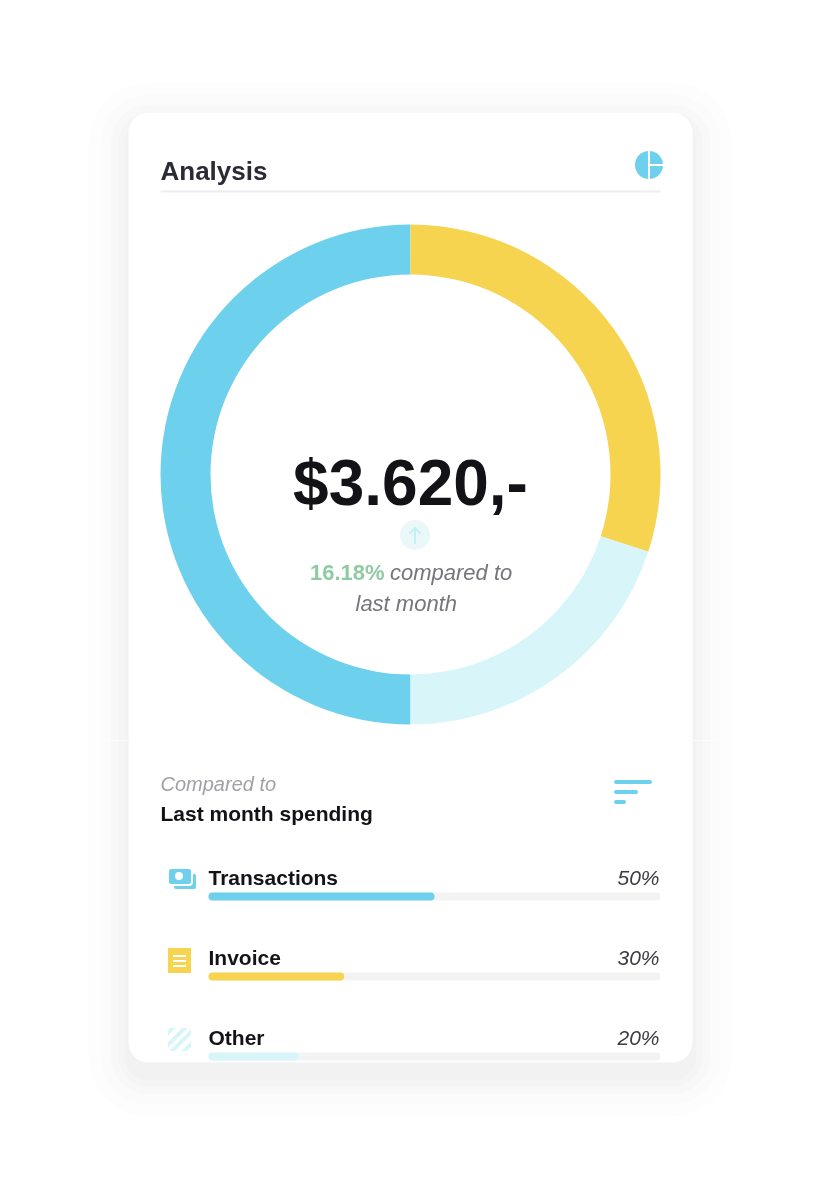 The width and height of the screenshot is (820, 1192). What do you see at coordinates (244, 957) in the screenshot?
I see `y-tick-label: Invoice` at bounding box center [244, 957].